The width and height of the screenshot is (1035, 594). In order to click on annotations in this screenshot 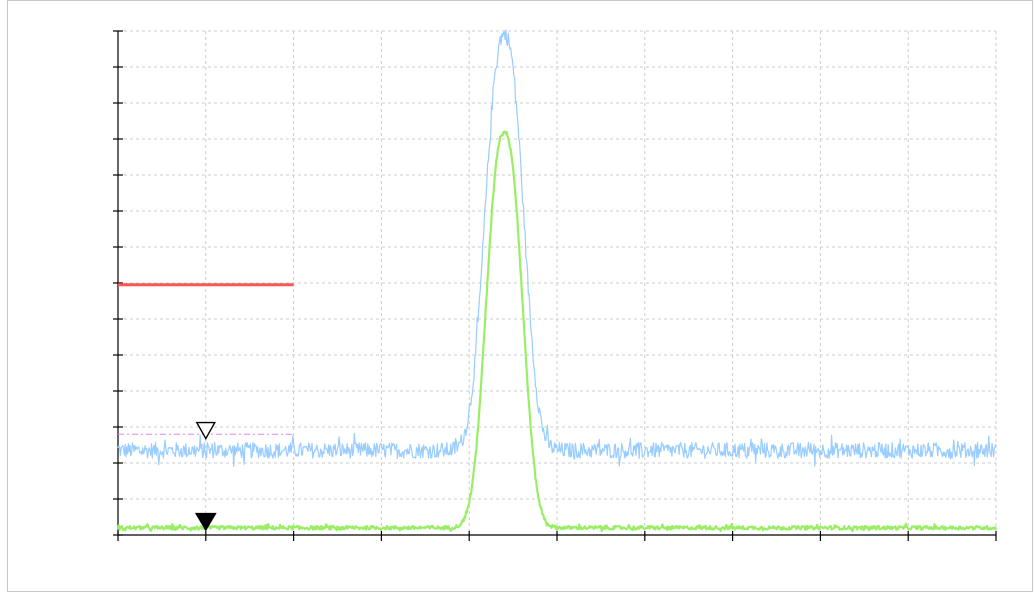, I will do `click(206, 407)`.